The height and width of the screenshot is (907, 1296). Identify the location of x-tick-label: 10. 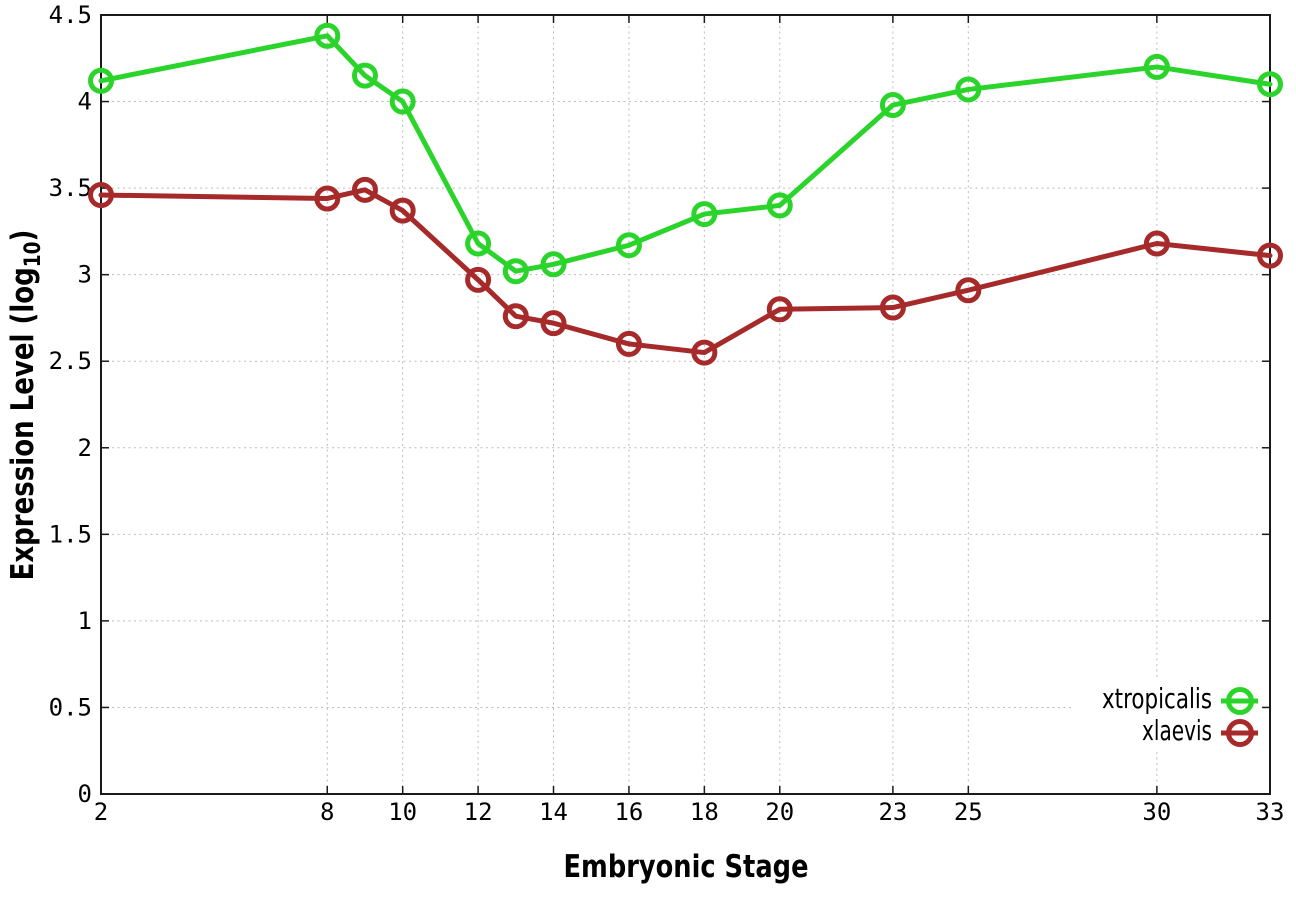
(402, 812).